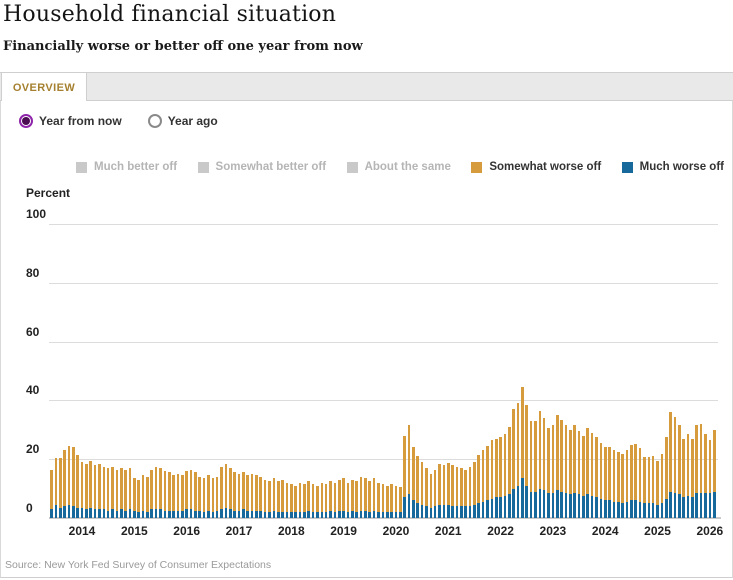 The image size is (733, 580). What do you see at coordinates (536, 167) in the screenshot?
I see `legend-item-somewhat-worse-off: Somewhat worse off` at bounding box center [536, 167].